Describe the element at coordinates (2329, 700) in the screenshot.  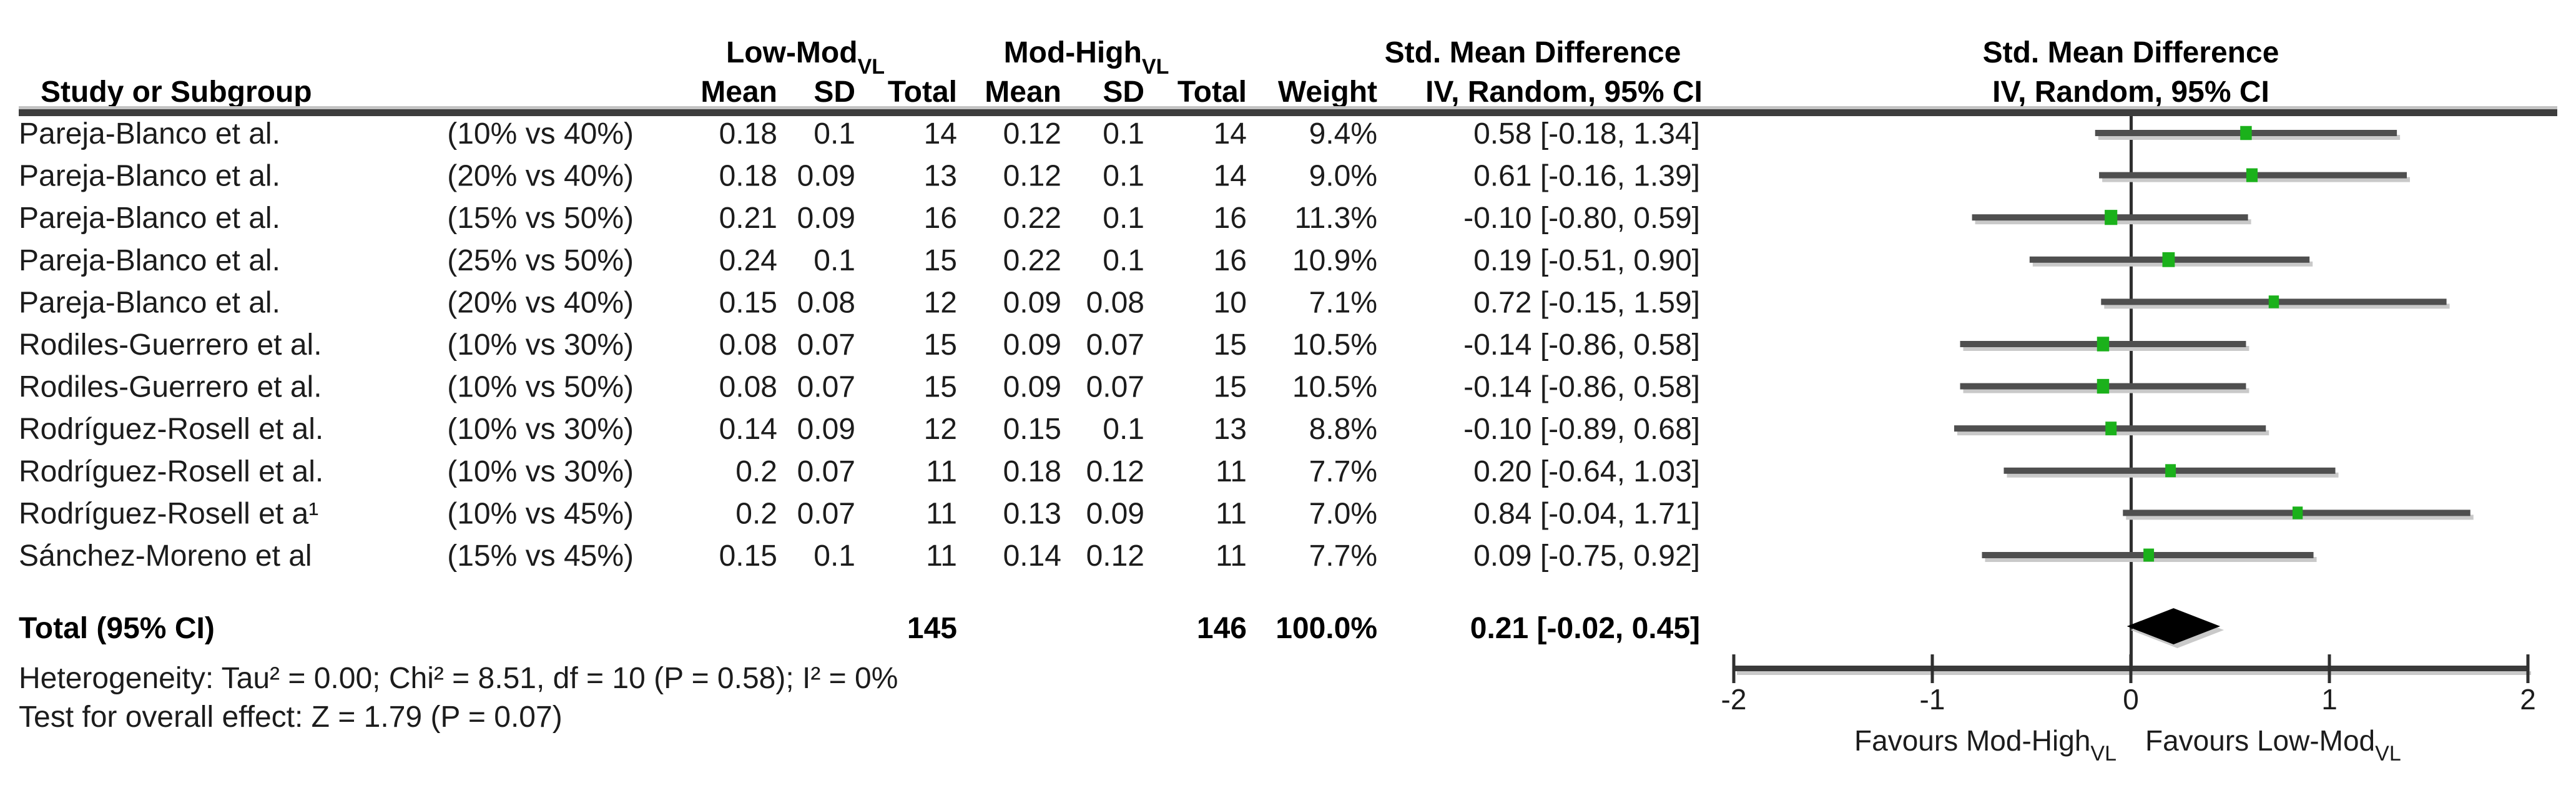
I see `axis-tick-label: 1` at that location.